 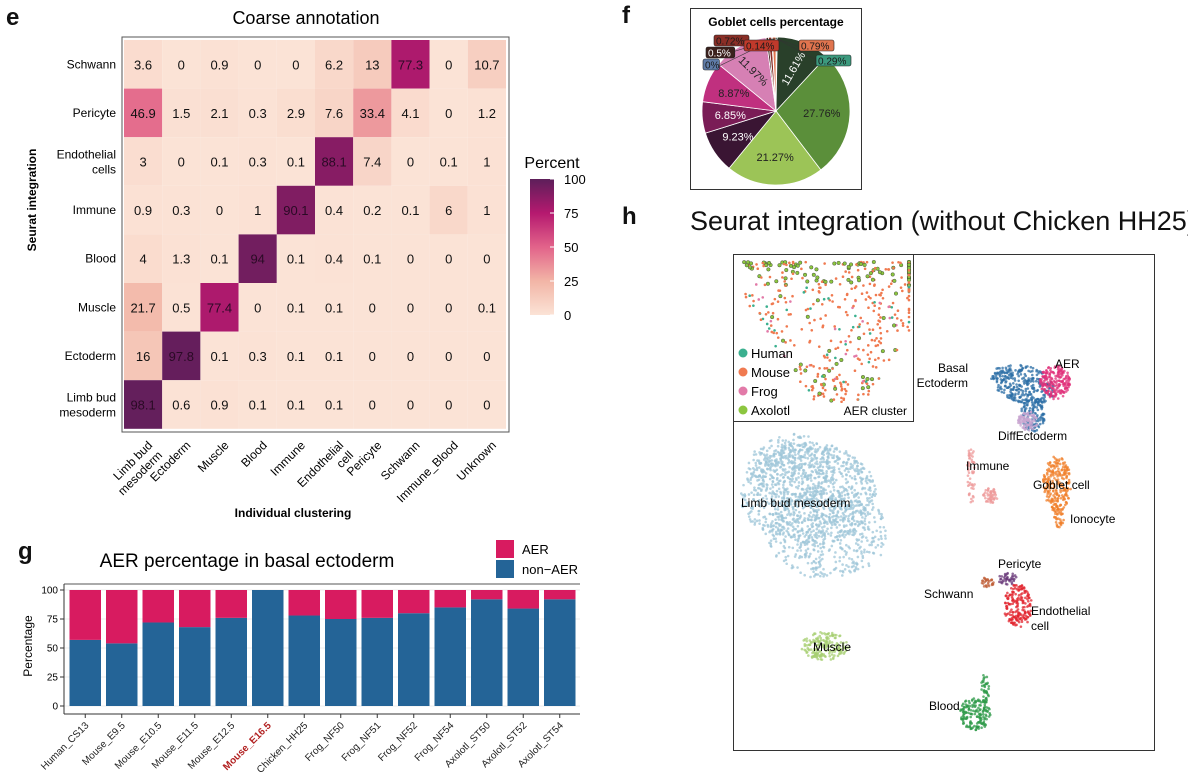 I want to click on bar-y-tick-label: 75, so click(x=53, y=620).